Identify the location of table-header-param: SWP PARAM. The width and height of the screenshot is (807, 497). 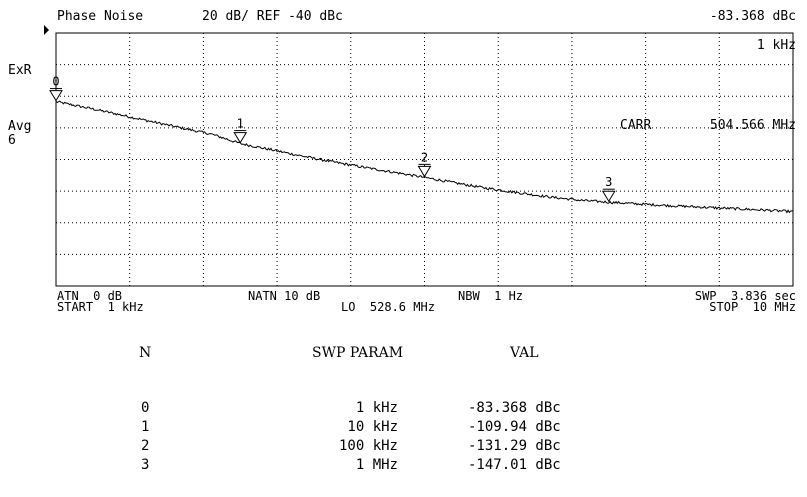
(357, 353).